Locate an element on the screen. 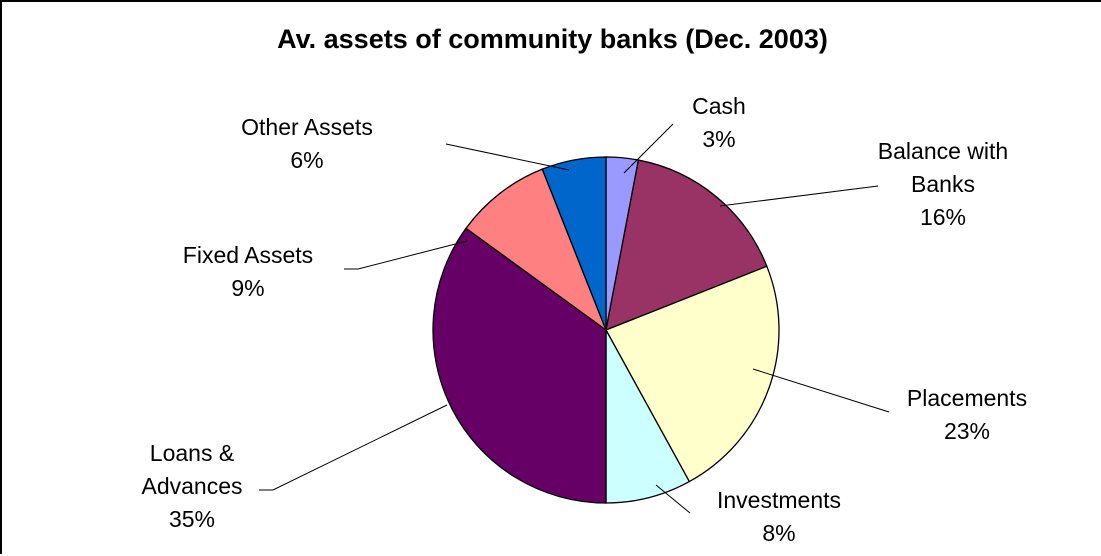 The image size is (1101, 556). slice-percent: 3% is located at coordinates (718, 139).